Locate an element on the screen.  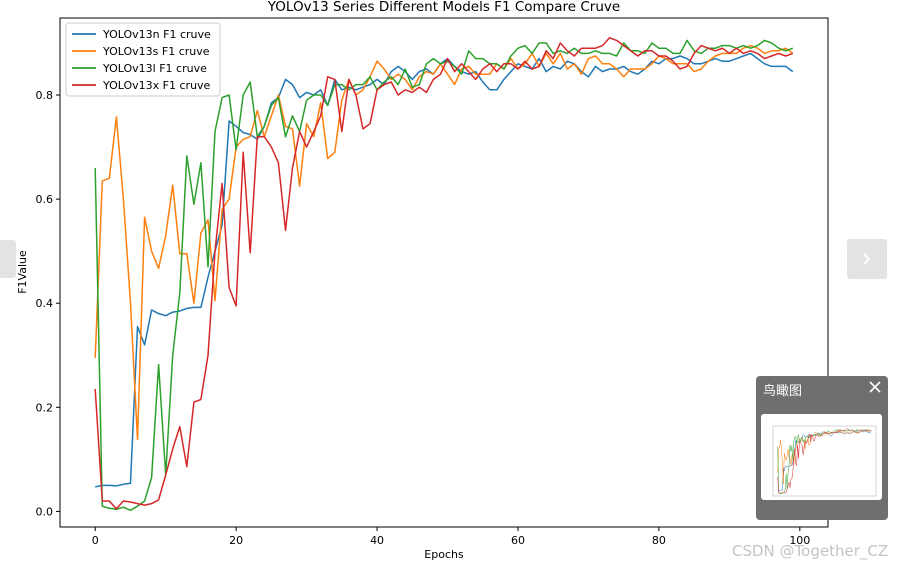
y-tick-label-0: 0.0 is located at coordinates (45, 511).